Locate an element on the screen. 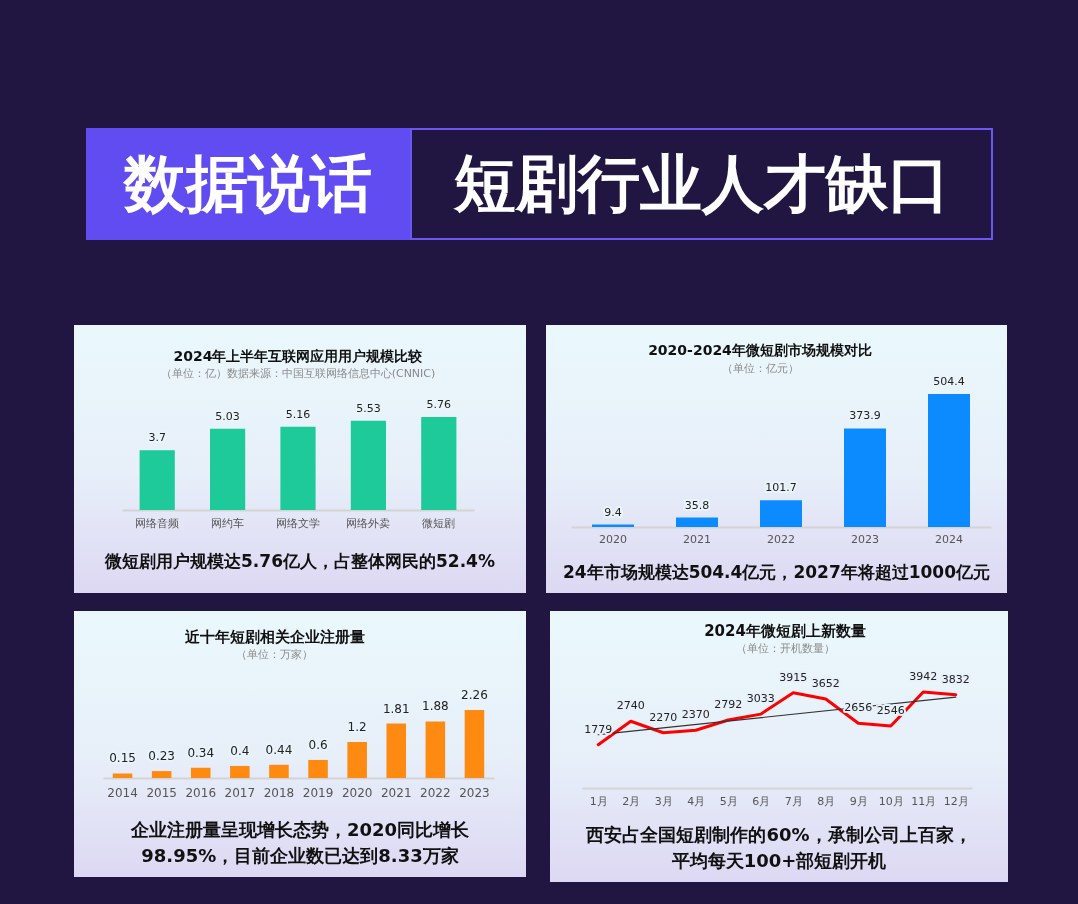 The image size is (1078, 904). x-tick-label: 网络外卖 is located at coordinates (368, 523).